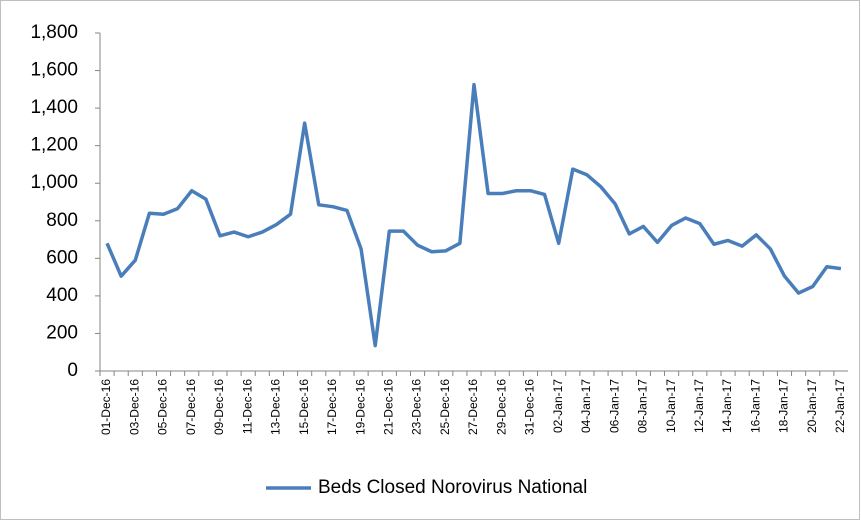 This screenshot has width=861, height=521. Describe the element at coordinates (276, 407) in the screenshot. I see `x-tick-label: 13-Dec-16` at that location.